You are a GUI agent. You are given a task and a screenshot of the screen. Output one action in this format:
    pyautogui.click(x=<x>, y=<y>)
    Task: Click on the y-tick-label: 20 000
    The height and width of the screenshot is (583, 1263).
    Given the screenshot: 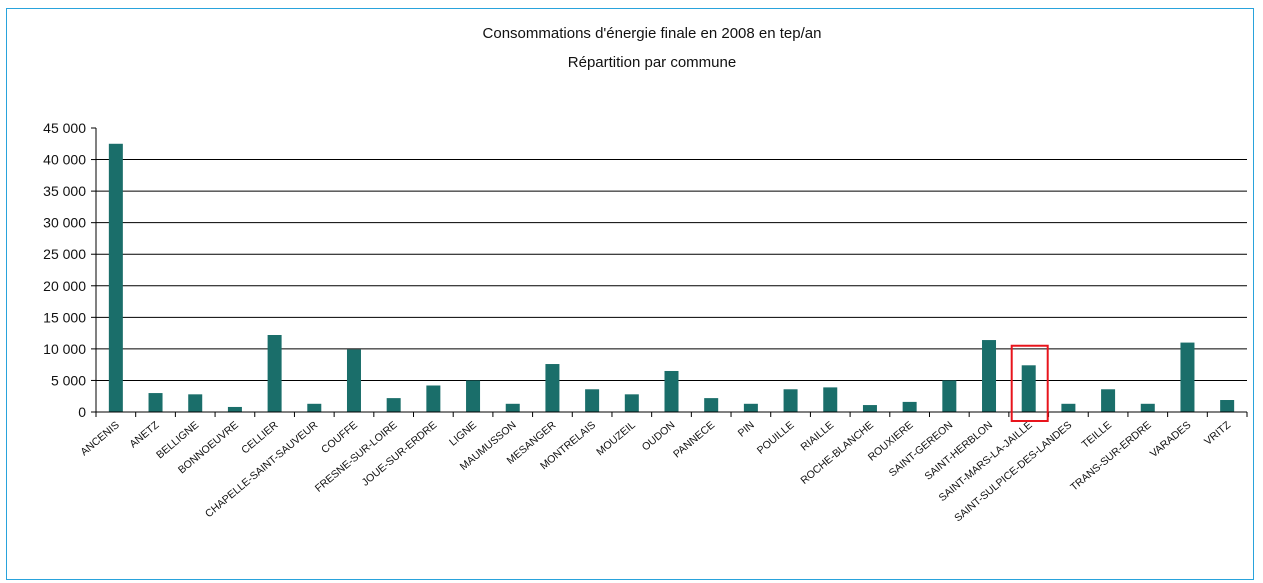 What is the action you would take?
    pyautogui.click(x=64, y=286)
    